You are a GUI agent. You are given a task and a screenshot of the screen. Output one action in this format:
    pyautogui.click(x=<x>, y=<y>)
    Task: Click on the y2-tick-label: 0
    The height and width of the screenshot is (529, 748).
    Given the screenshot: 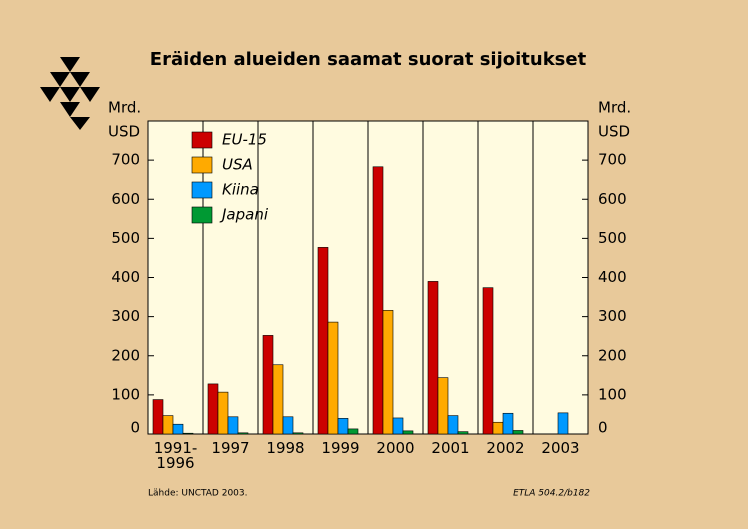 What is the action you would take?
    pyautogui.click(x=603, y=428)
    